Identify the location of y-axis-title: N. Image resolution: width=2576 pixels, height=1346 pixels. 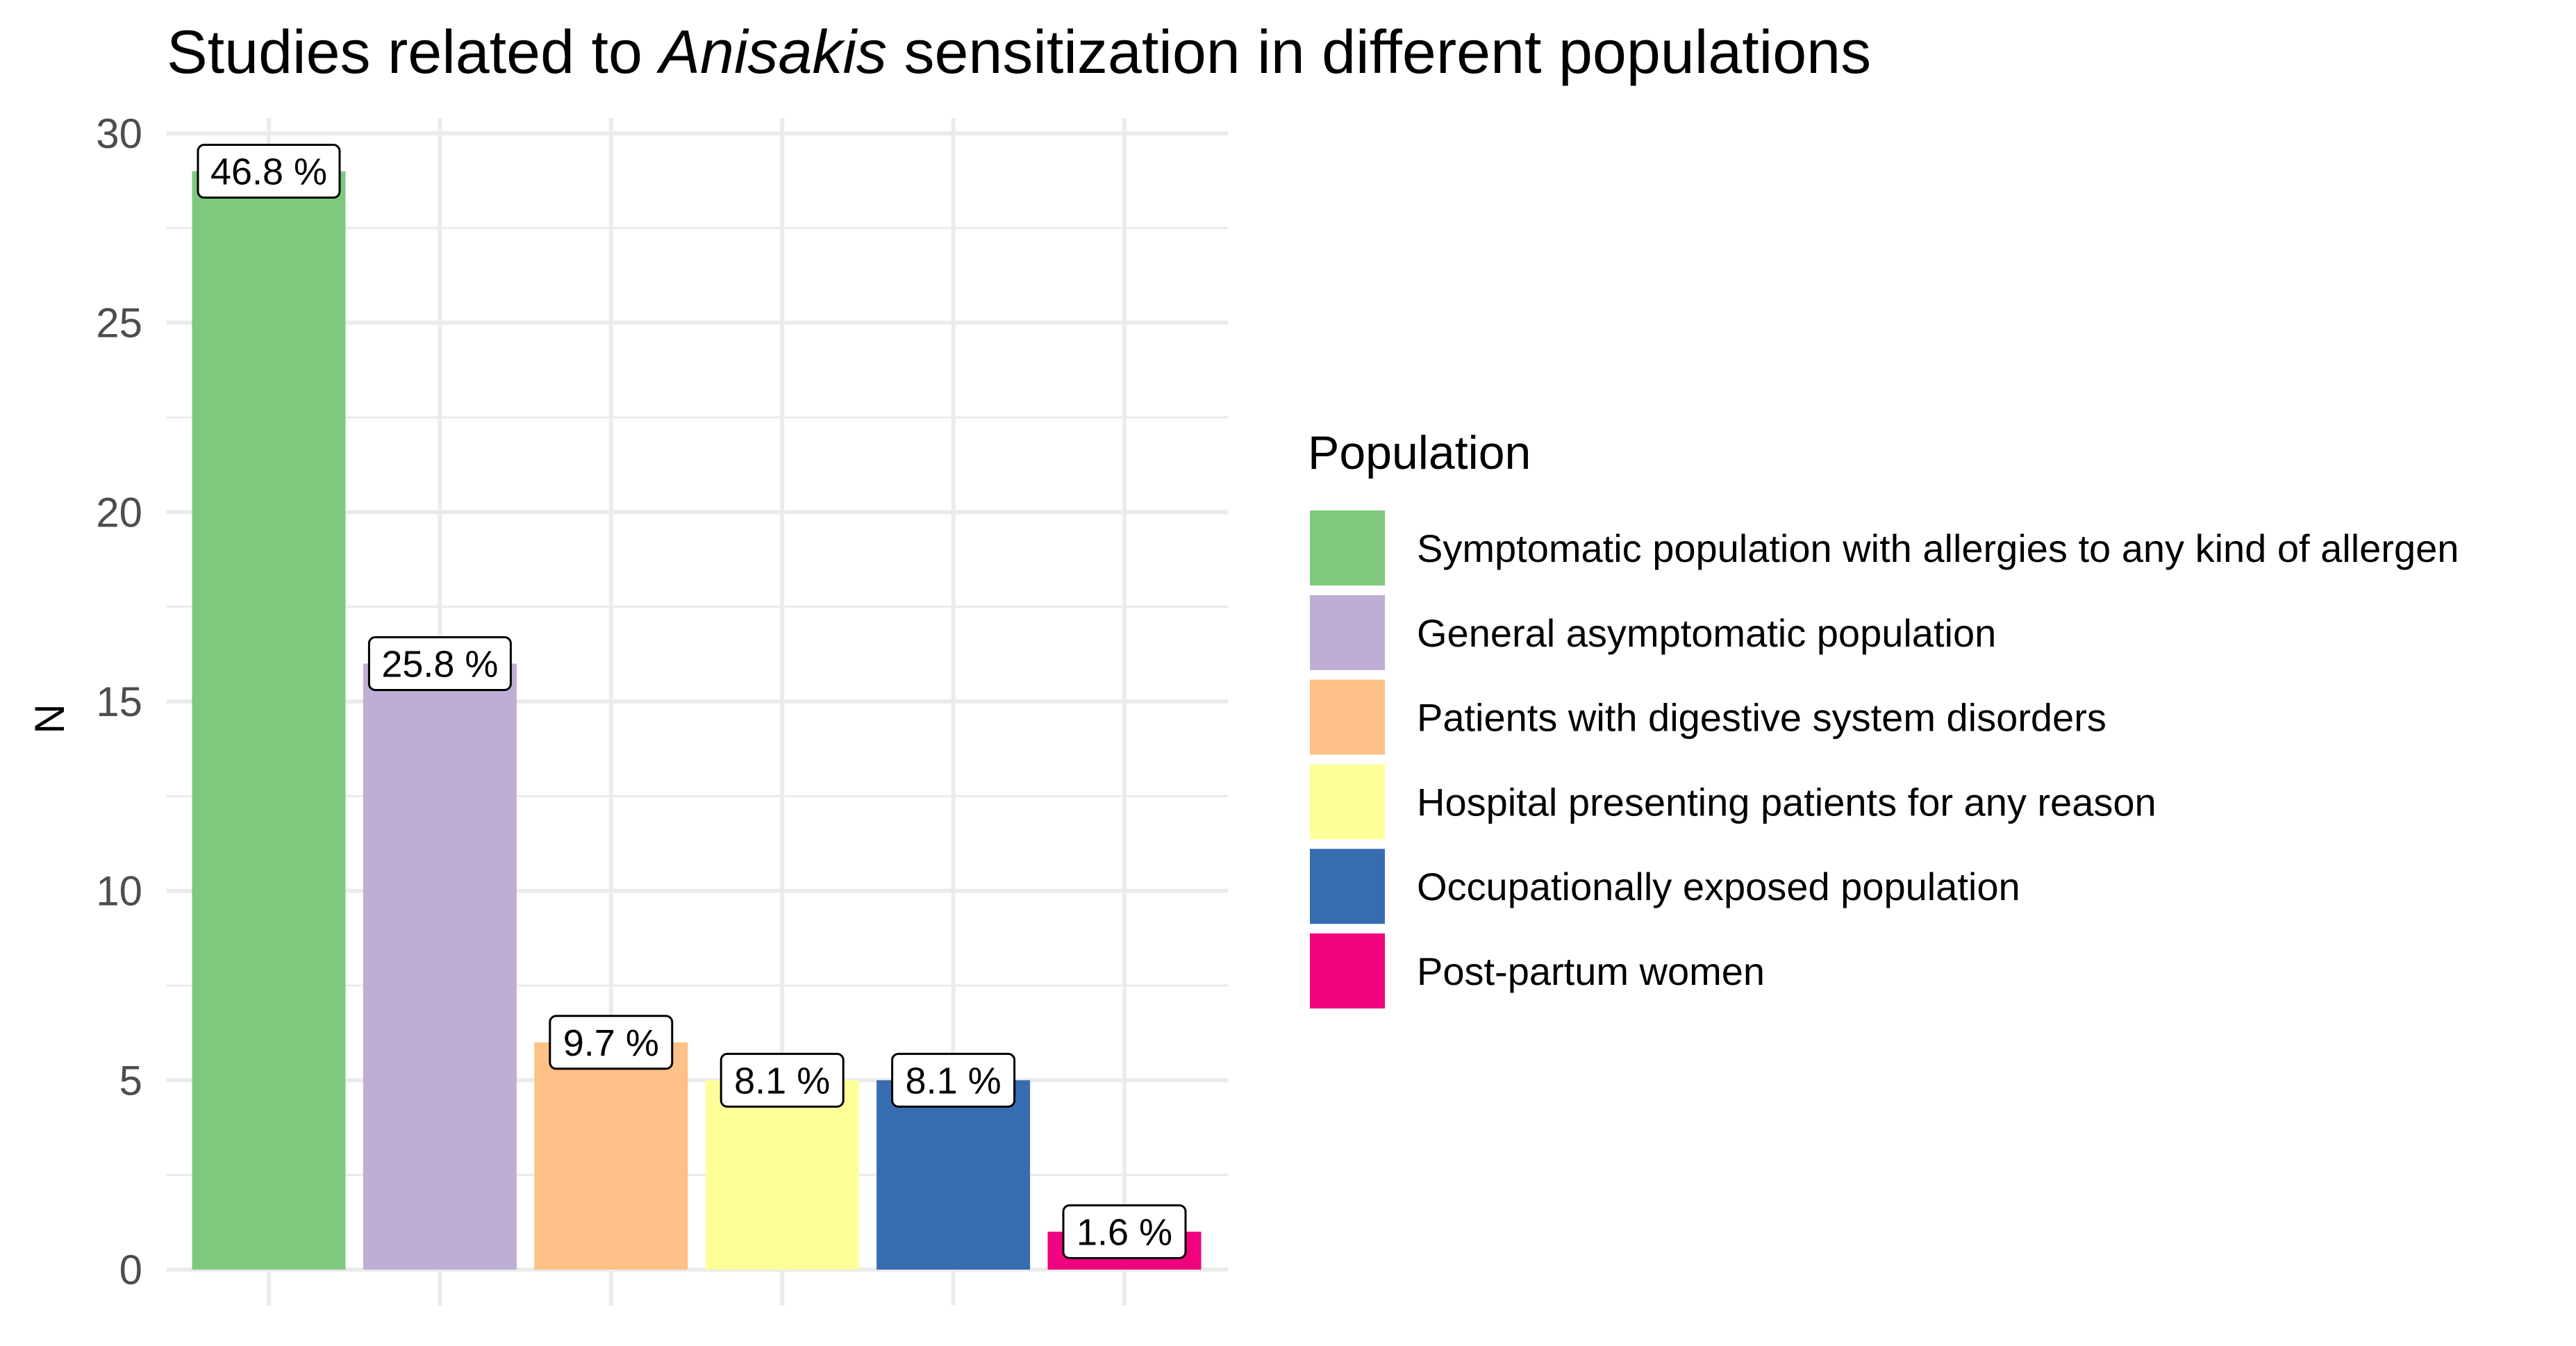
(49, 718).